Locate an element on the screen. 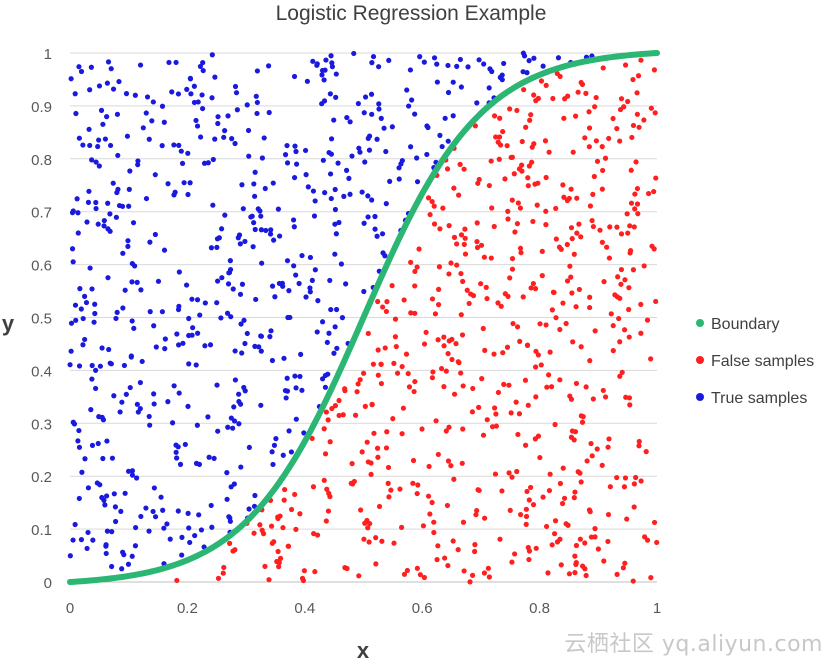  x-tick-label: 0.6 is located at coordinates (422, 608).